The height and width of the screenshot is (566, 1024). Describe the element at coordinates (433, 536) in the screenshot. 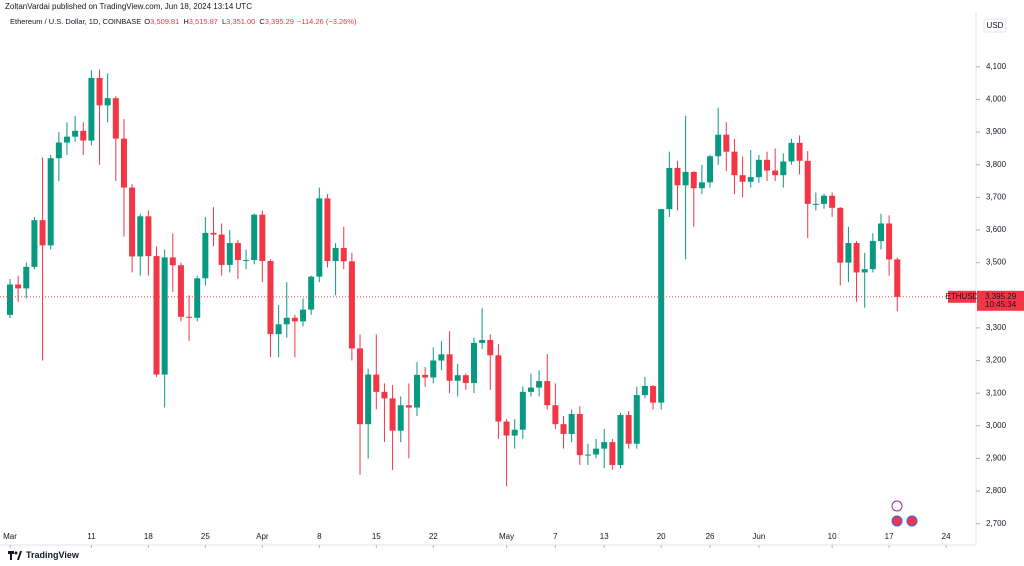

I see `x-tick-label: 22` at that location.